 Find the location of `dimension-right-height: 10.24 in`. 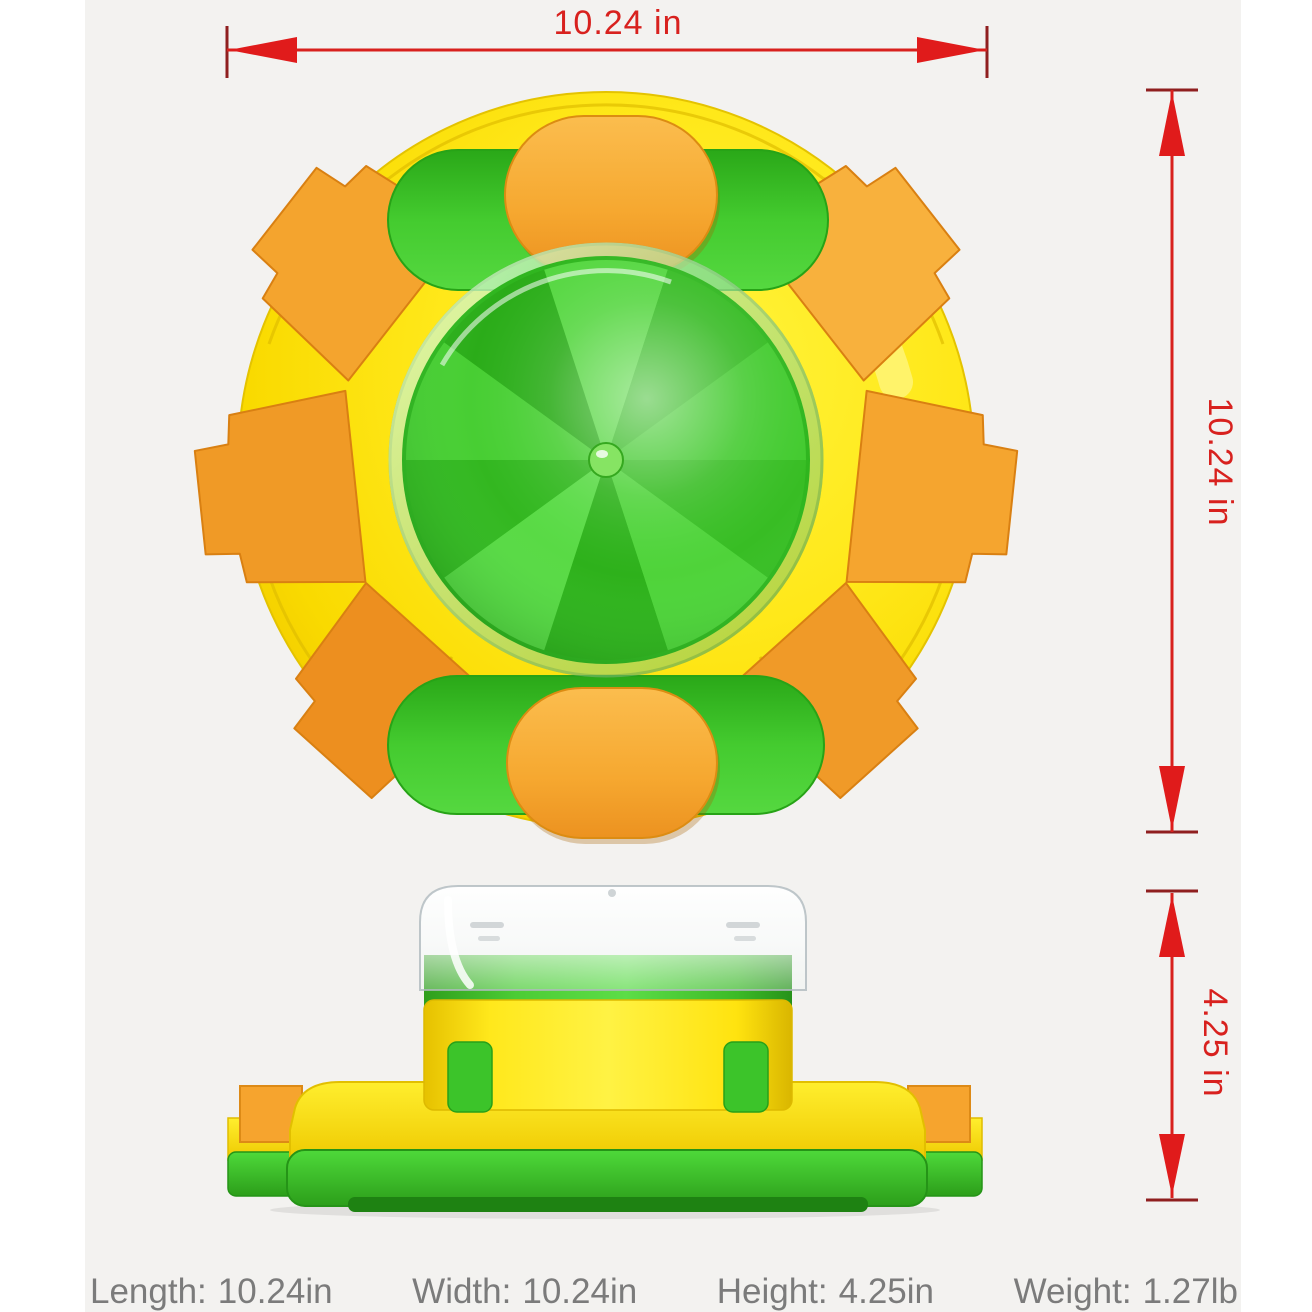

dimension-right-height: 10.24 in is located at coordinates (1192, 461).